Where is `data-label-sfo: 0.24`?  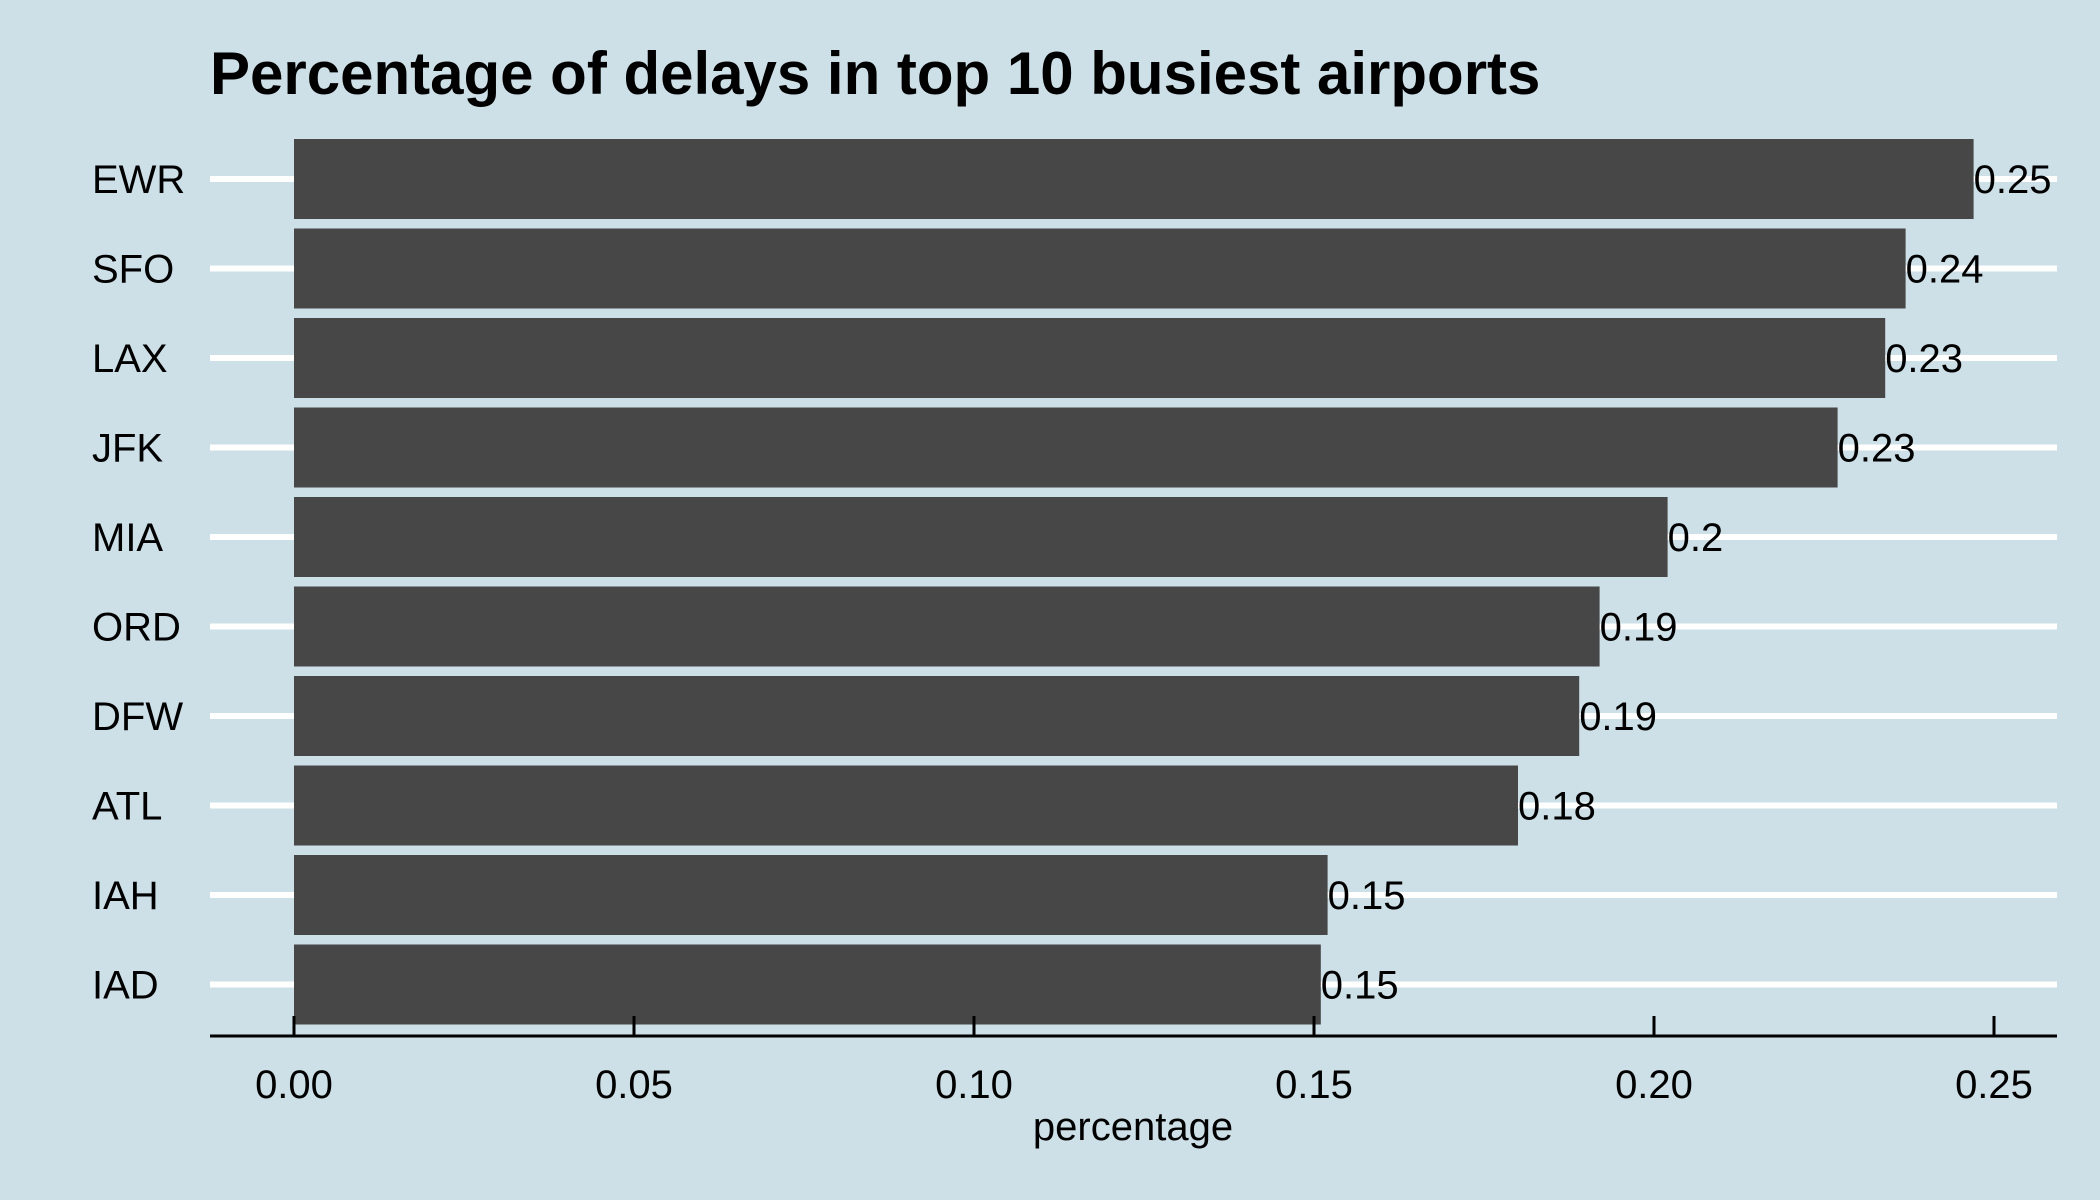
data-label-sfo: 0.24 is located at coordinates (1945, 270).